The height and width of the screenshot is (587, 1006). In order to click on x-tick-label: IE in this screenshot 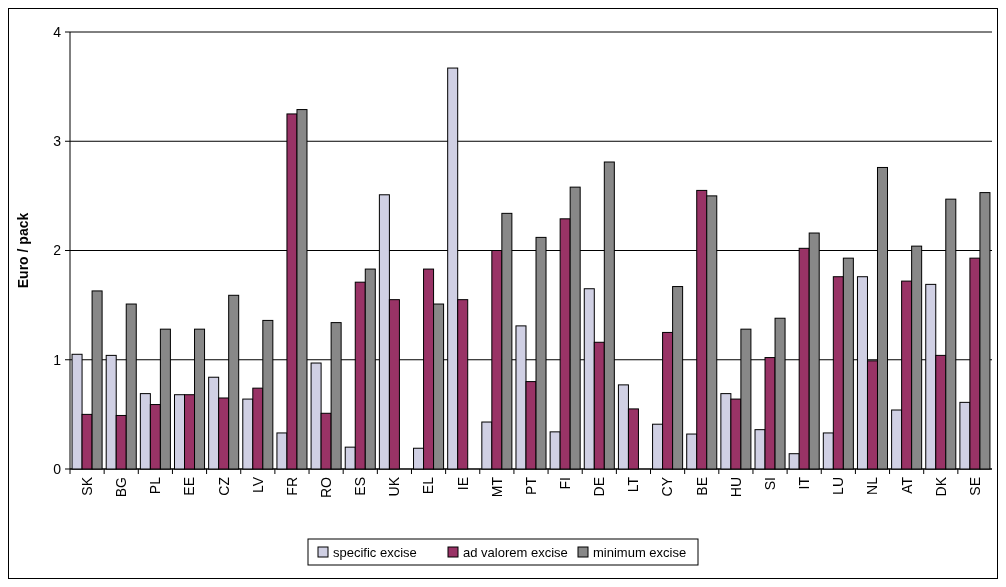, I will do `click(462, 484)`.